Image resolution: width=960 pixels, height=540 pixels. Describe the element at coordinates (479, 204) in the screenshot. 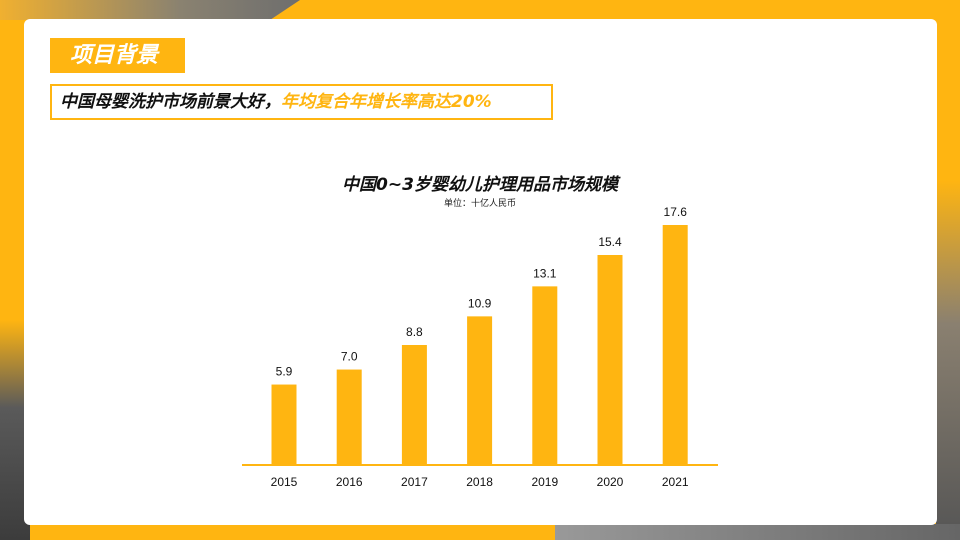

I see `chart-unit: 单位：十亿人民币` at that location.